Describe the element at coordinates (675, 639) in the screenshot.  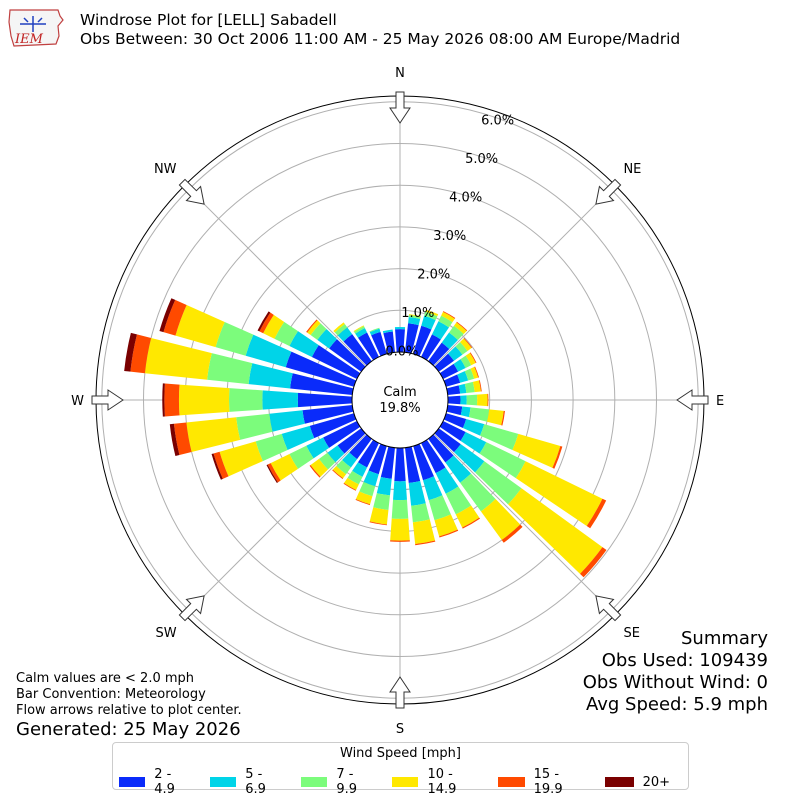
I see `summary-heading: Summary` at that location.